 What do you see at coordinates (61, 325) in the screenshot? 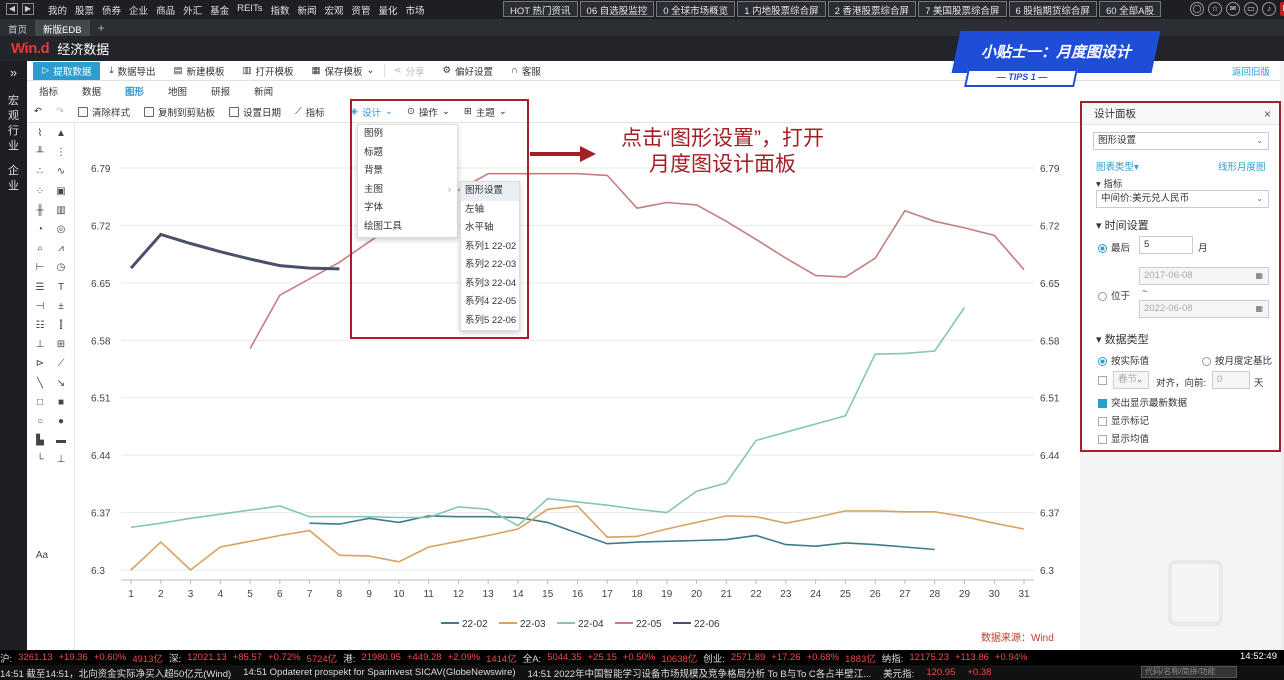
I see `chart-type-icon-21: ⫿` at bounding box center [61, 325].